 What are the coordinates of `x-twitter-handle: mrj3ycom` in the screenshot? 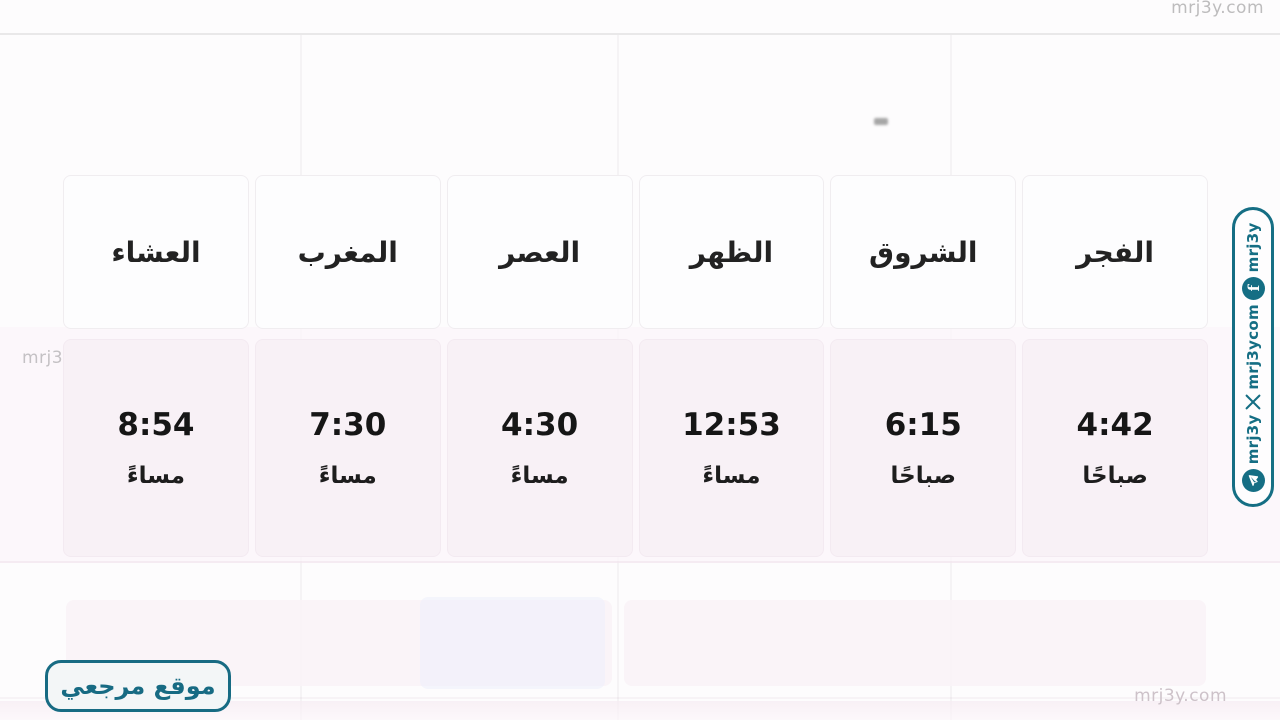 It's located at (1253, 347).